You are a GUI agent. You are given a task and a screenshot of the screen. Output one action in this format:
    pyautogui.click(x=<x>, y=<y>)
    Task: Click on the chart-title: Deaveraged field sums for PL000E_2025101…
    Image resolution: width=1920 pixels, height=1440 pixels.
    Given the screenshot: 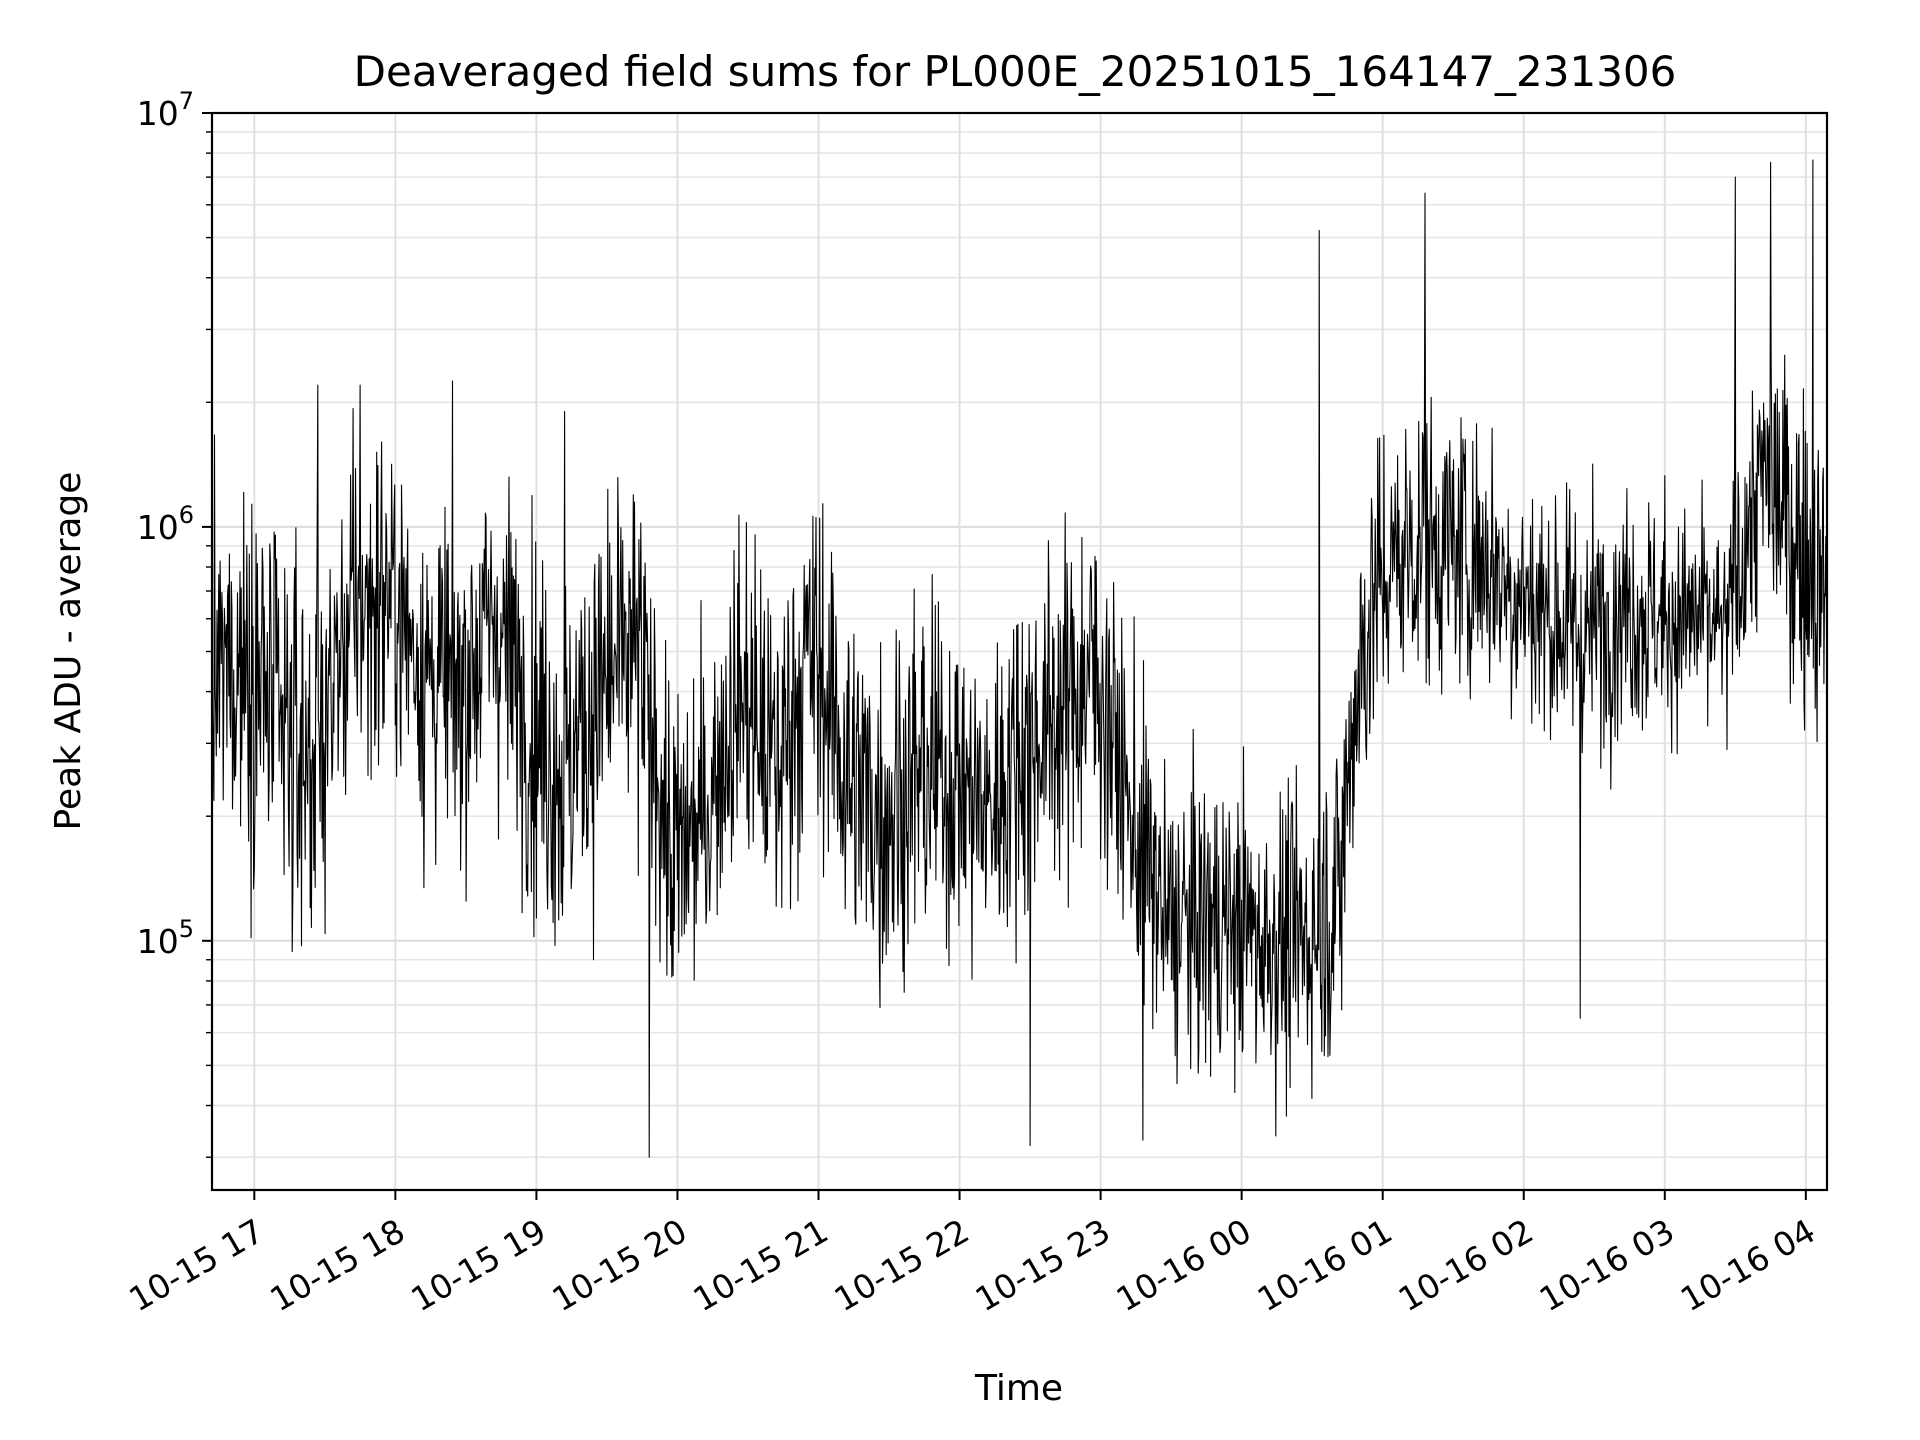 What is the action you would take?
    pyautogui.click(x=1015, y=71)
    